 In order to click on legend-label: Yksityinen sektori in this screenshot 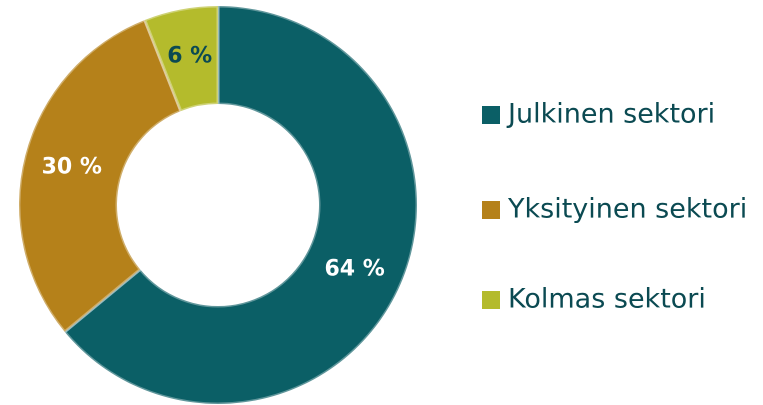, I will do `click(627, 209)`.